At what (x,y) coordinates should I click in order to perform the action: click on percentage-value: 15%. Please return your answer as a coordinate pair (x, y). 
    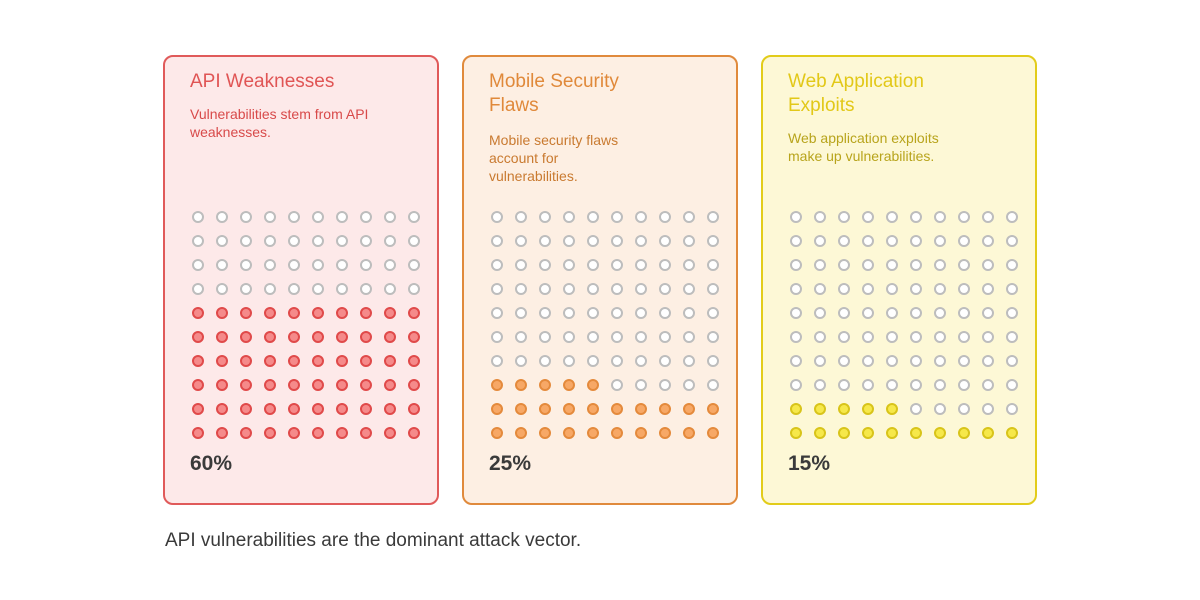
    Looking at the image, I should click on (809, 463).